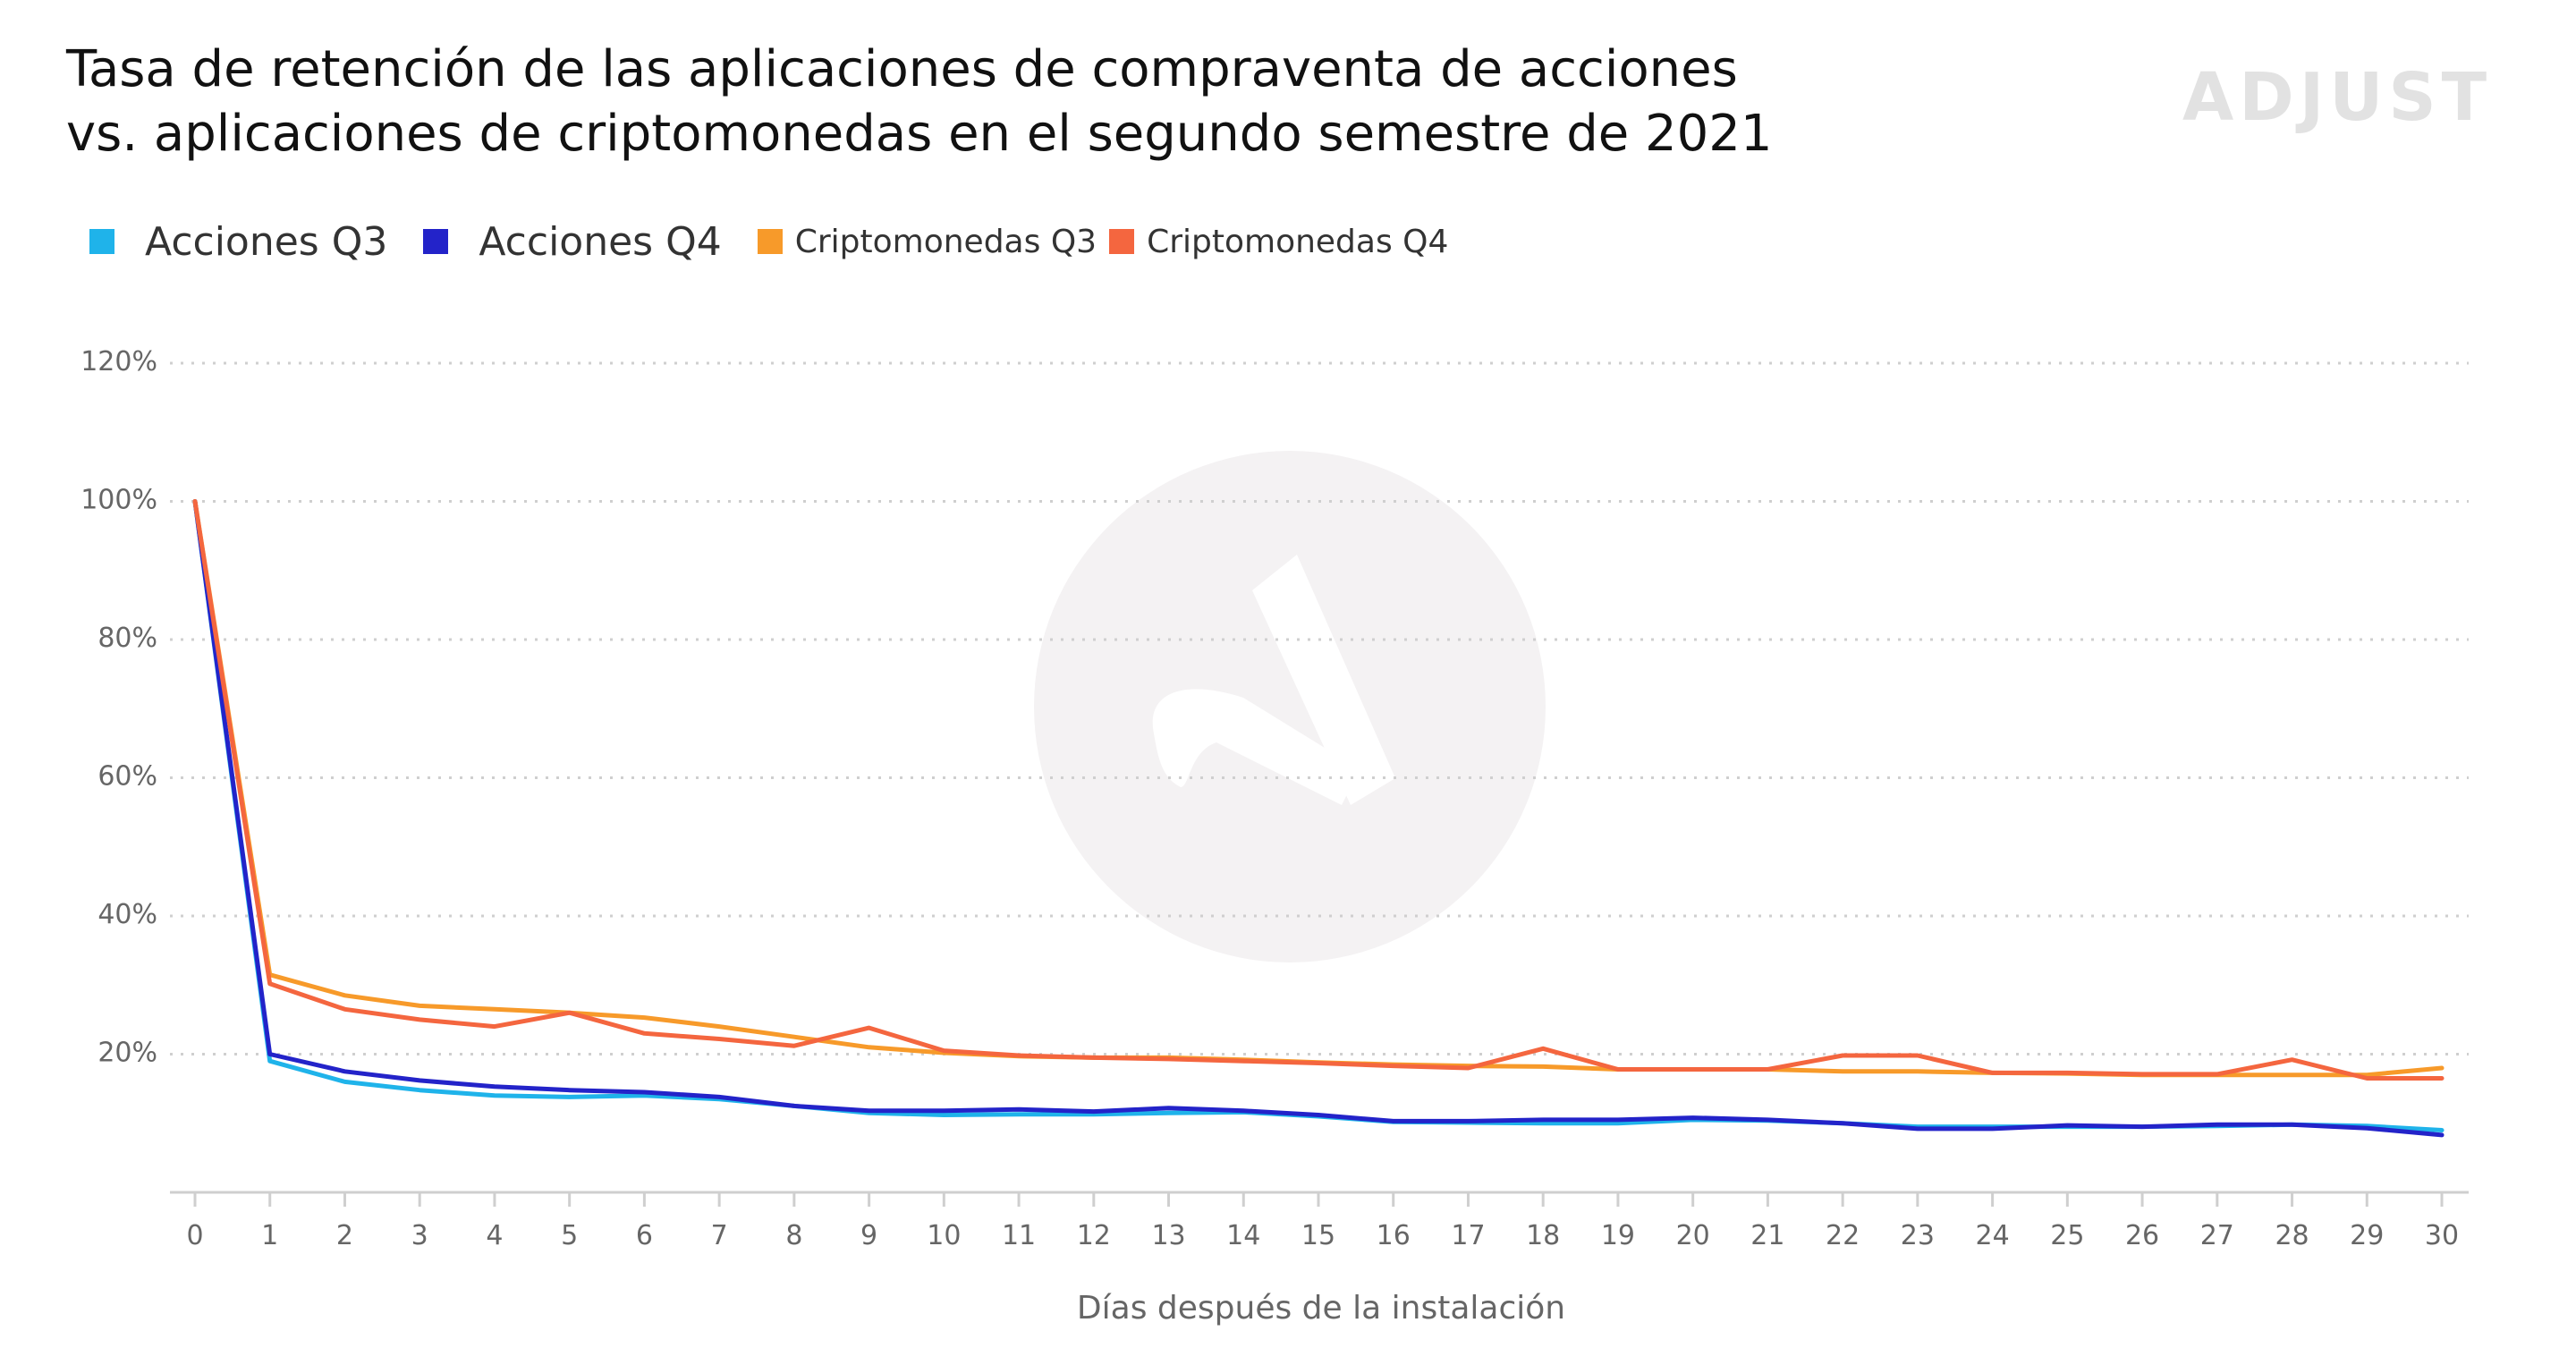 Image resolution: width=2576 pixels, height=1348 pixels. I want to click on y-tick-label: 20%, so click(127, 1053).